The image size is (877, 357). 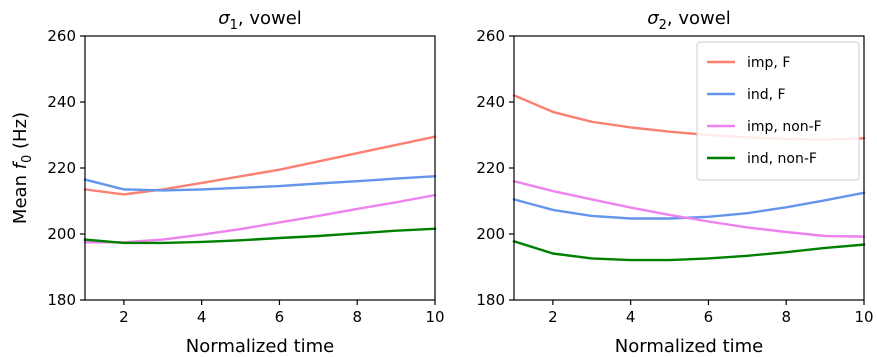 What do you see at coordinates (689, 20) in the screenshot?
I see `chart-title: σ2, vowel` at bounding box center [689, 20].